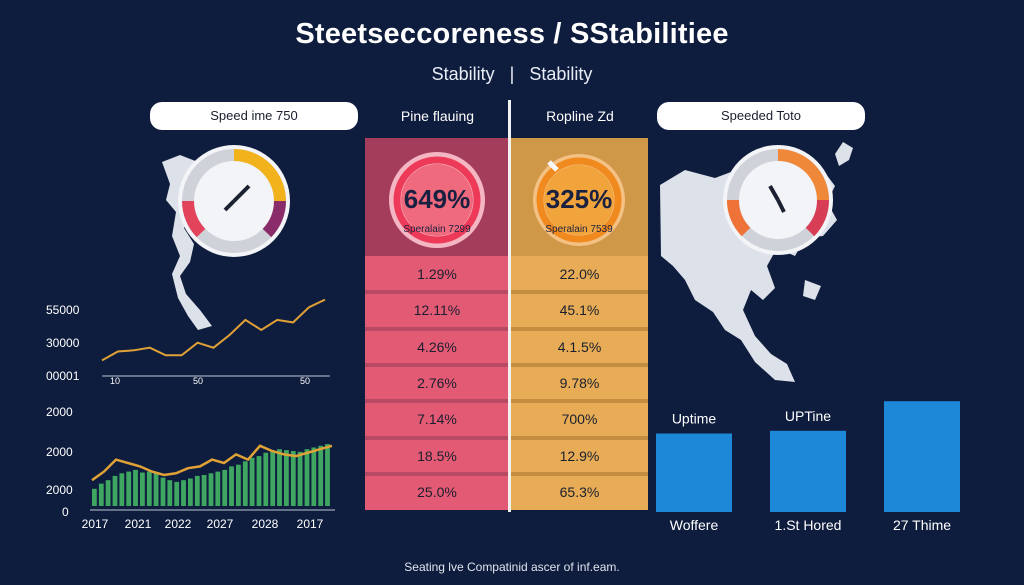 The image size is (1024, 585). I want to click on left-gauge-needle-tail, so click(229, 205).